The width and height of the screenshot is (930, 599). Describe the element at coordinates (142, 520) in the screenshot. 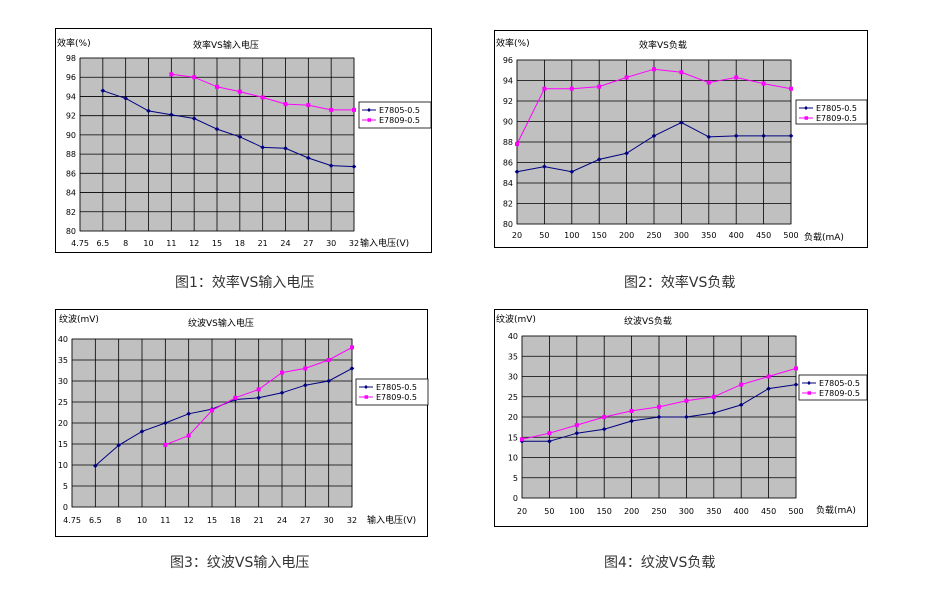

I see `x-tick-label: 10` at that location.